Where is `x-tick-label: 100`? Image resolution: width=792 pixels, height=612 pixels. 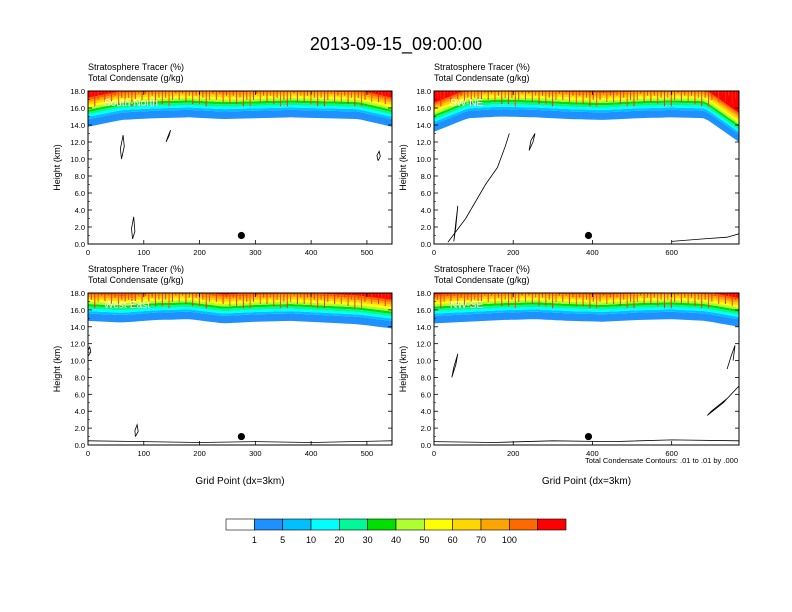 x-tick-label: 100 is located at coordinates (144, 453).